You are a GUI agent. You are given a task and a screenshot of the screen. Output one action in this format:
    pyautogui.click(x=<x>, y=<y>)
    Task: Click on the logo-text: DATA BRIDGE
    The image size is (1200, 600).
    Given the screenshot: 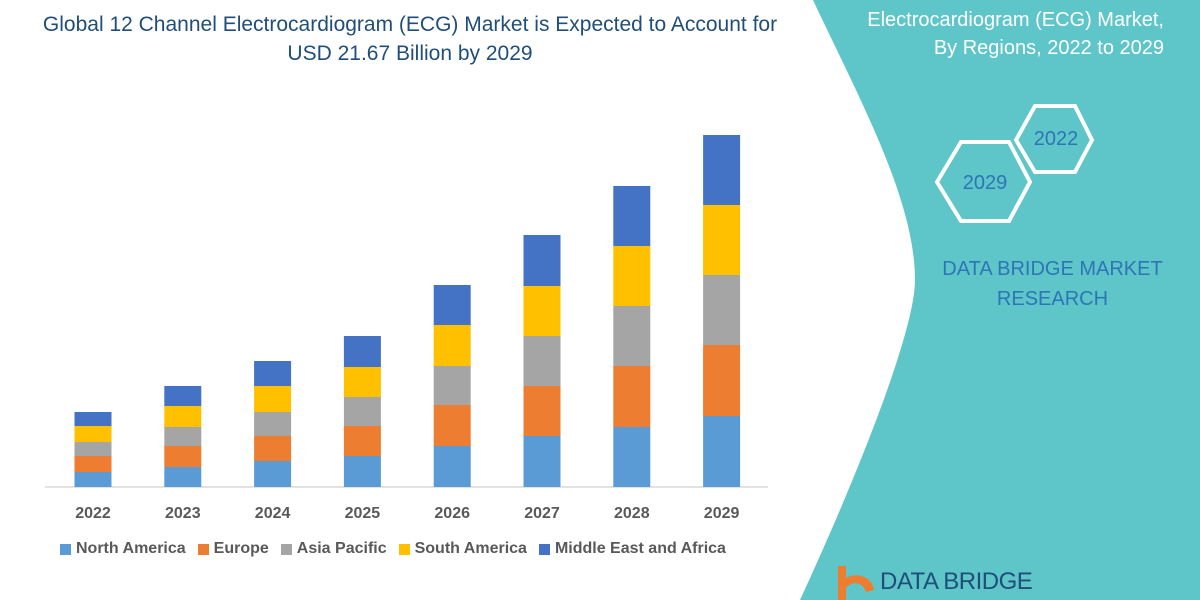 What is the action you would take?
    pyautogui.click(x=956, y=581)
    